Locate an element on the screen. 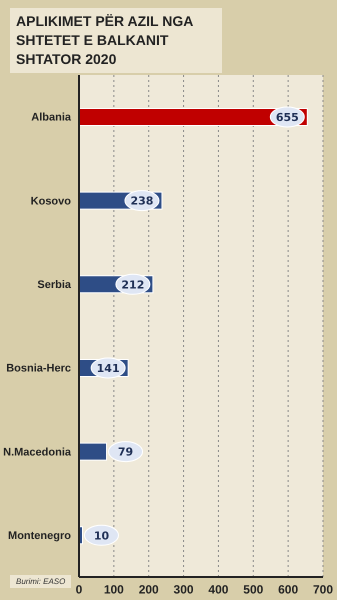  y-tick-label: N.Macedonia is located at coordinates (37, 452).